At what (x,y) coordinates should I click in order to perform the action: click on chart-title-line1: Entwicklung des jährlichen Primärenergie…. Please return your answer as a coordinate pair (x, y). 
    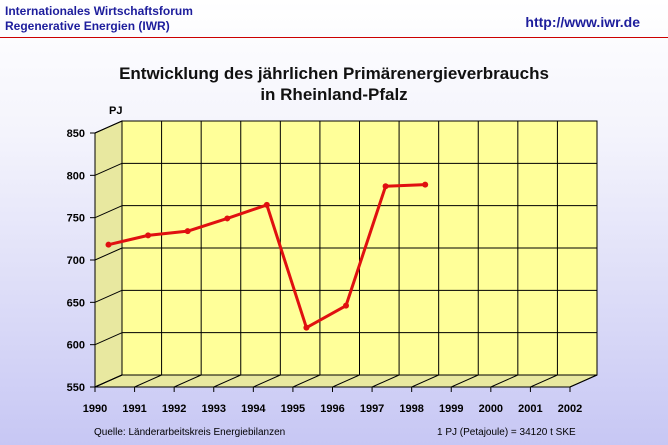
    Looking at the image, I should click on (334, 73).